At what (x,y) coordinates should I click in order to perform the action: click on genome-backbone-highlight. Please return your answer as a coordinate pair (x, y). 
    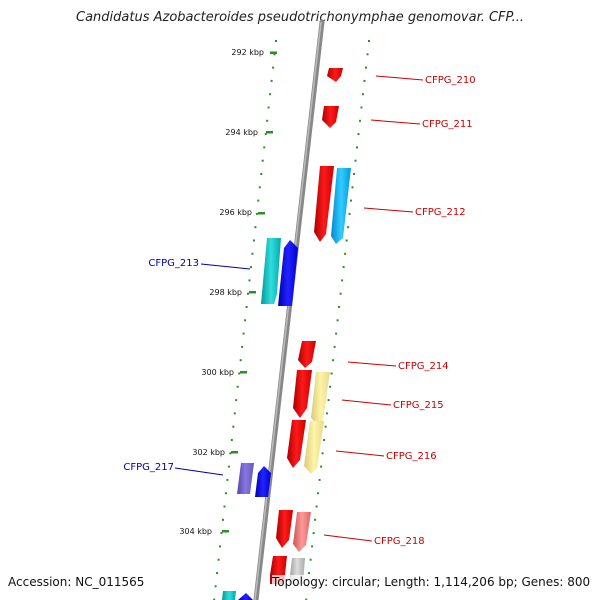
    Looking at the image, I should click on (288, 310).